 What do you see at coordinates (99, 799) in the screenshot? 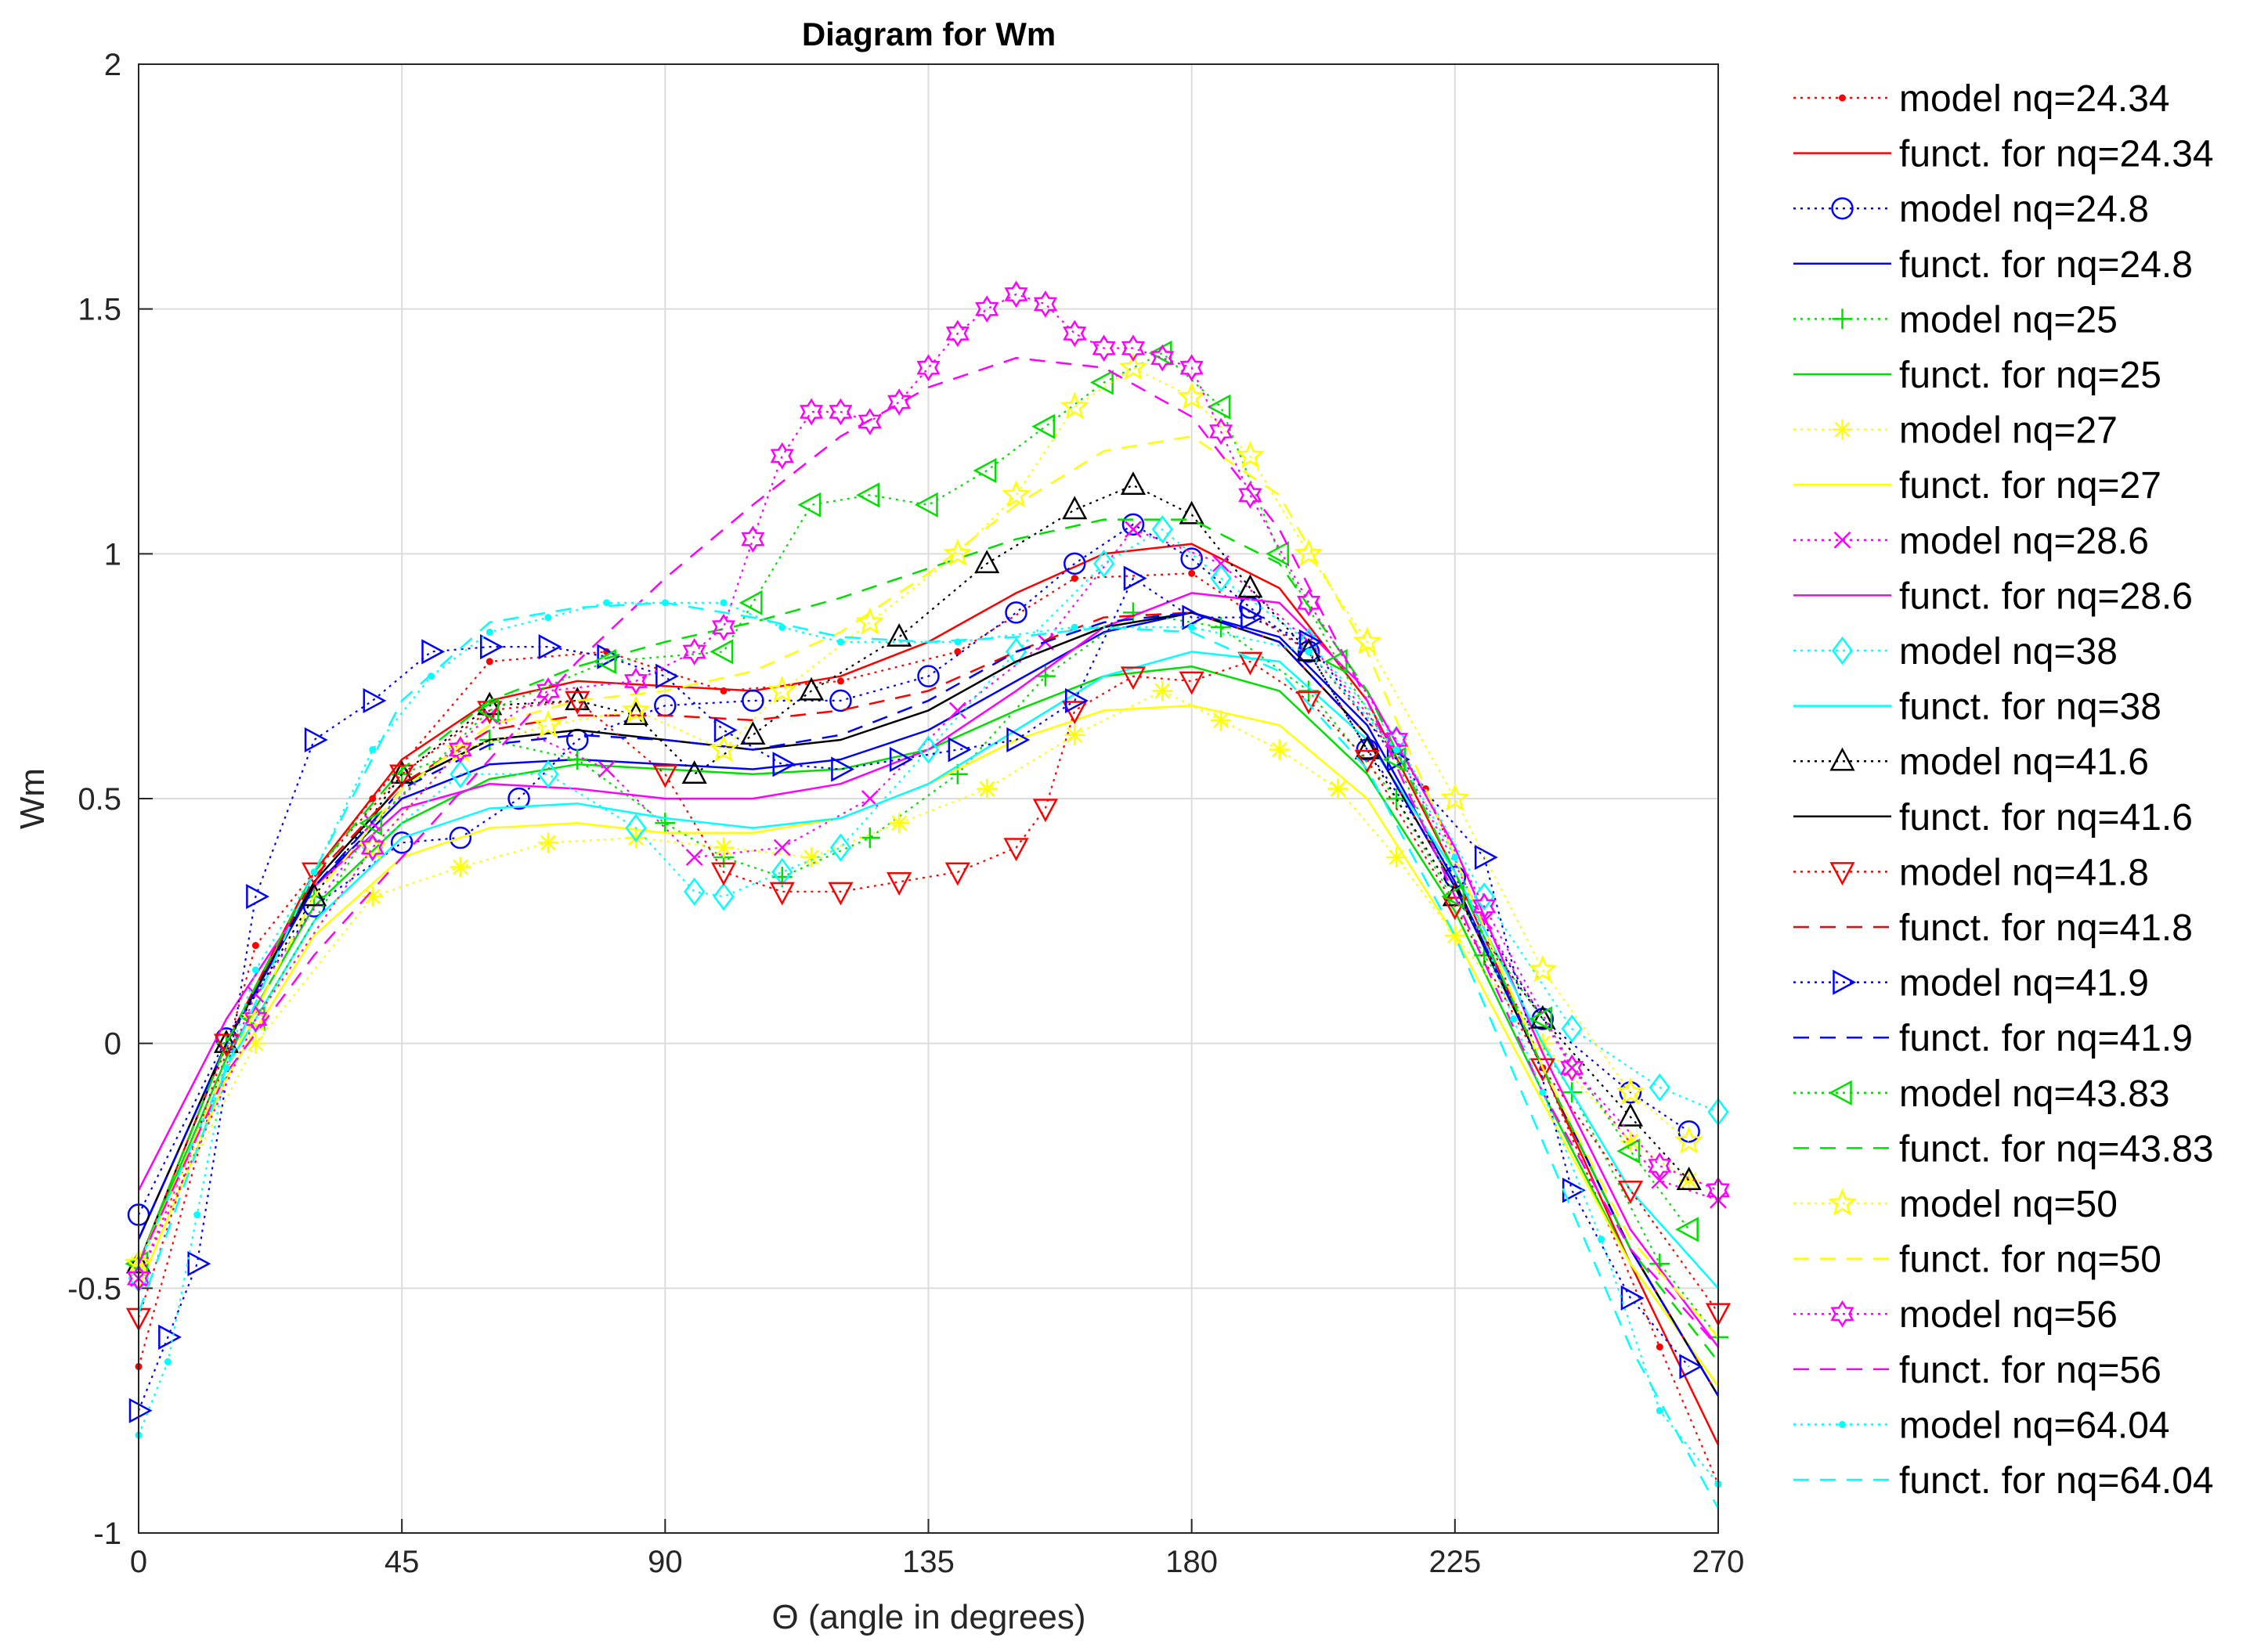
I see `y-tick-label: 0.5` at bounding box center [99, 799].